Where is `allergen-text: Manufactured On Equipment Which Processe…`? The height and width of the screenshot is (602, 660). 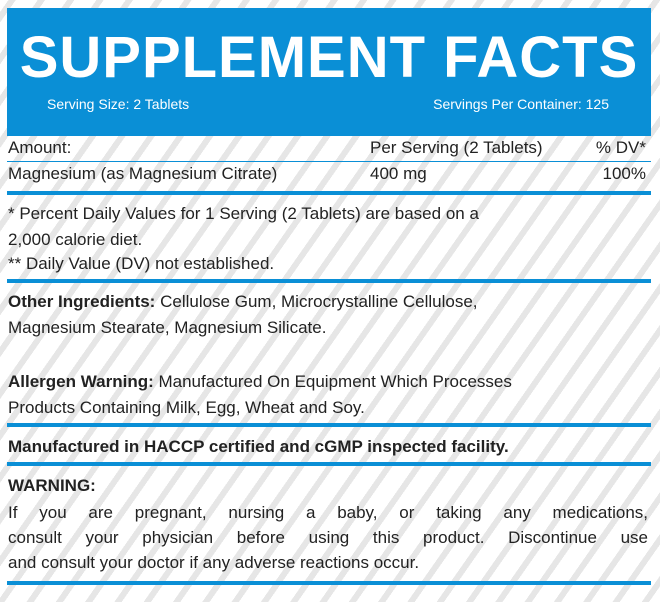
allergen-text: Manufactured On Equipment Which Processe… is located at coordinates (332, 381).